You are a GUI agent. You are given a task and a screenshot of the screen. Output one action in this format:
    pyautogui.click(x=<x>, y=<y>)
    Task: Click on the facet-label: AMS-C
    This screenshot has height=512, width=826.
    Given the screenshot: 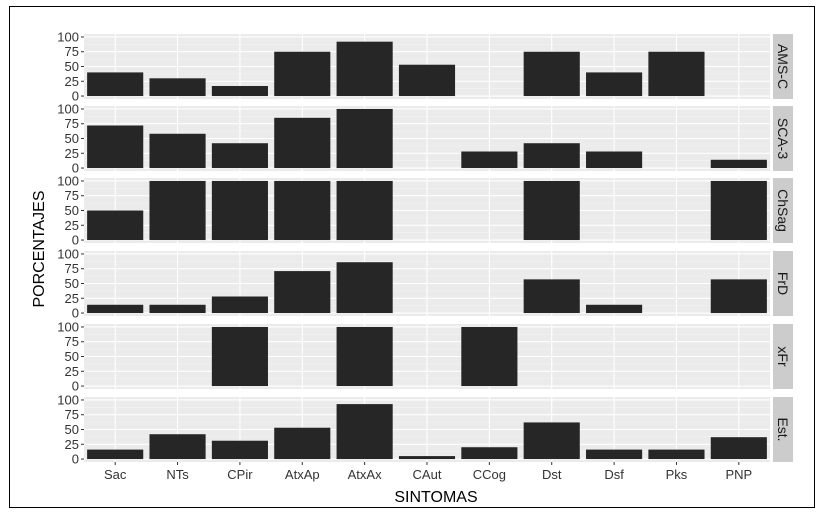 What is the action you would take?
    pyautogui.click(x=783, y=66)
    